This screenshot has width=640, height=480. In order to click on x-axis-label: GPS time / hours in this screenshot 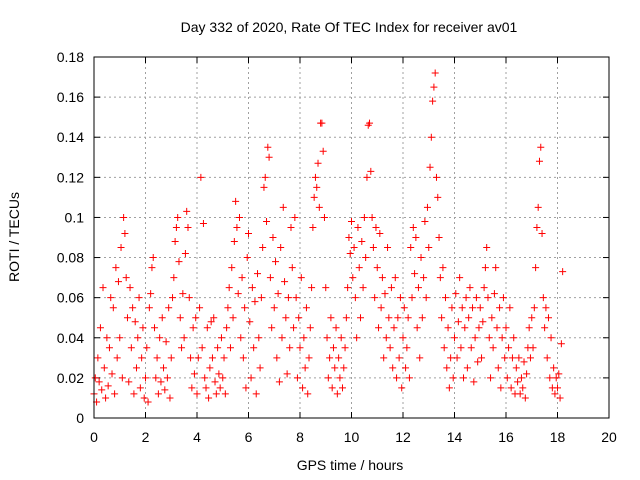, I will do `click(350, 465)`.